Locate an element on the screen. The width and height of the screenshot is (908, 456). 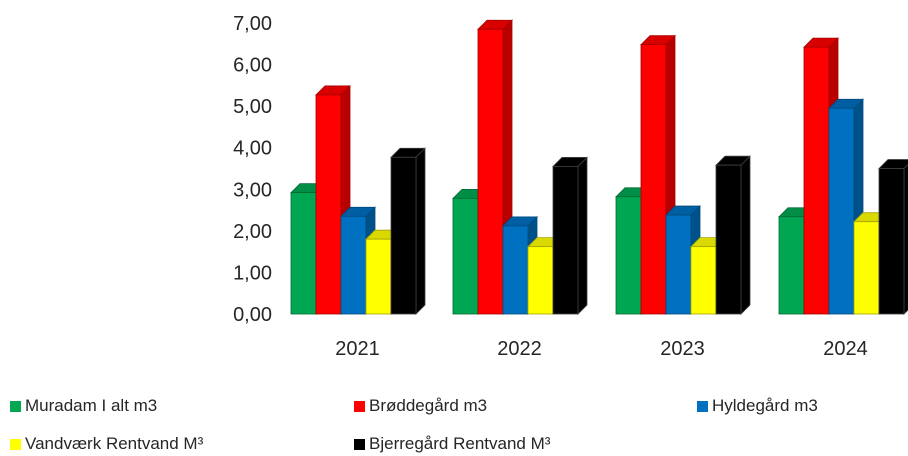
bar-muradam-2024 is located at coordinates (796, 260).